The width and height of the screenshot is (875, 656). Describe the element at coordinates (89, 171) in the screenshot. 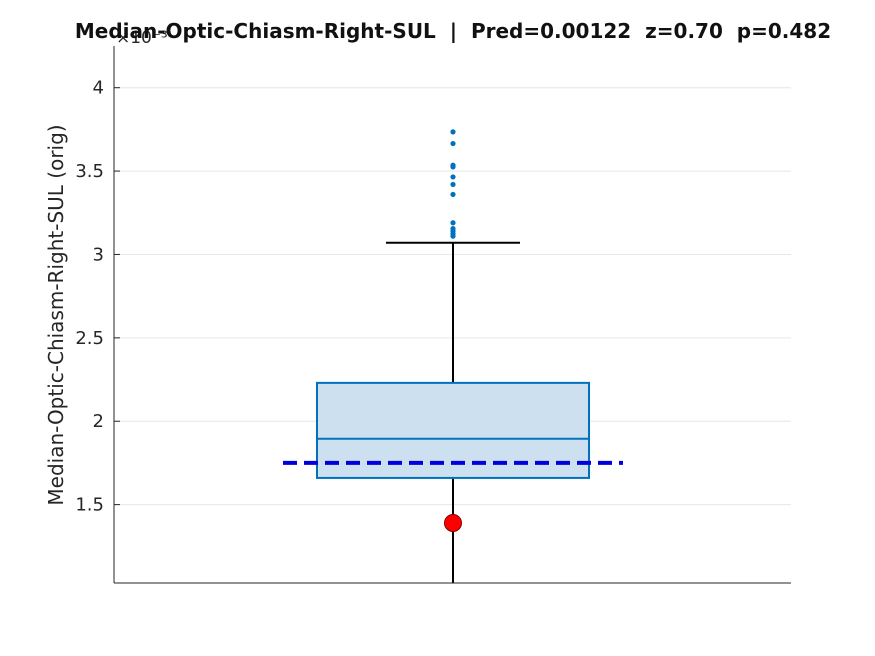

I see `y-tick-label: 3.5` at that location.